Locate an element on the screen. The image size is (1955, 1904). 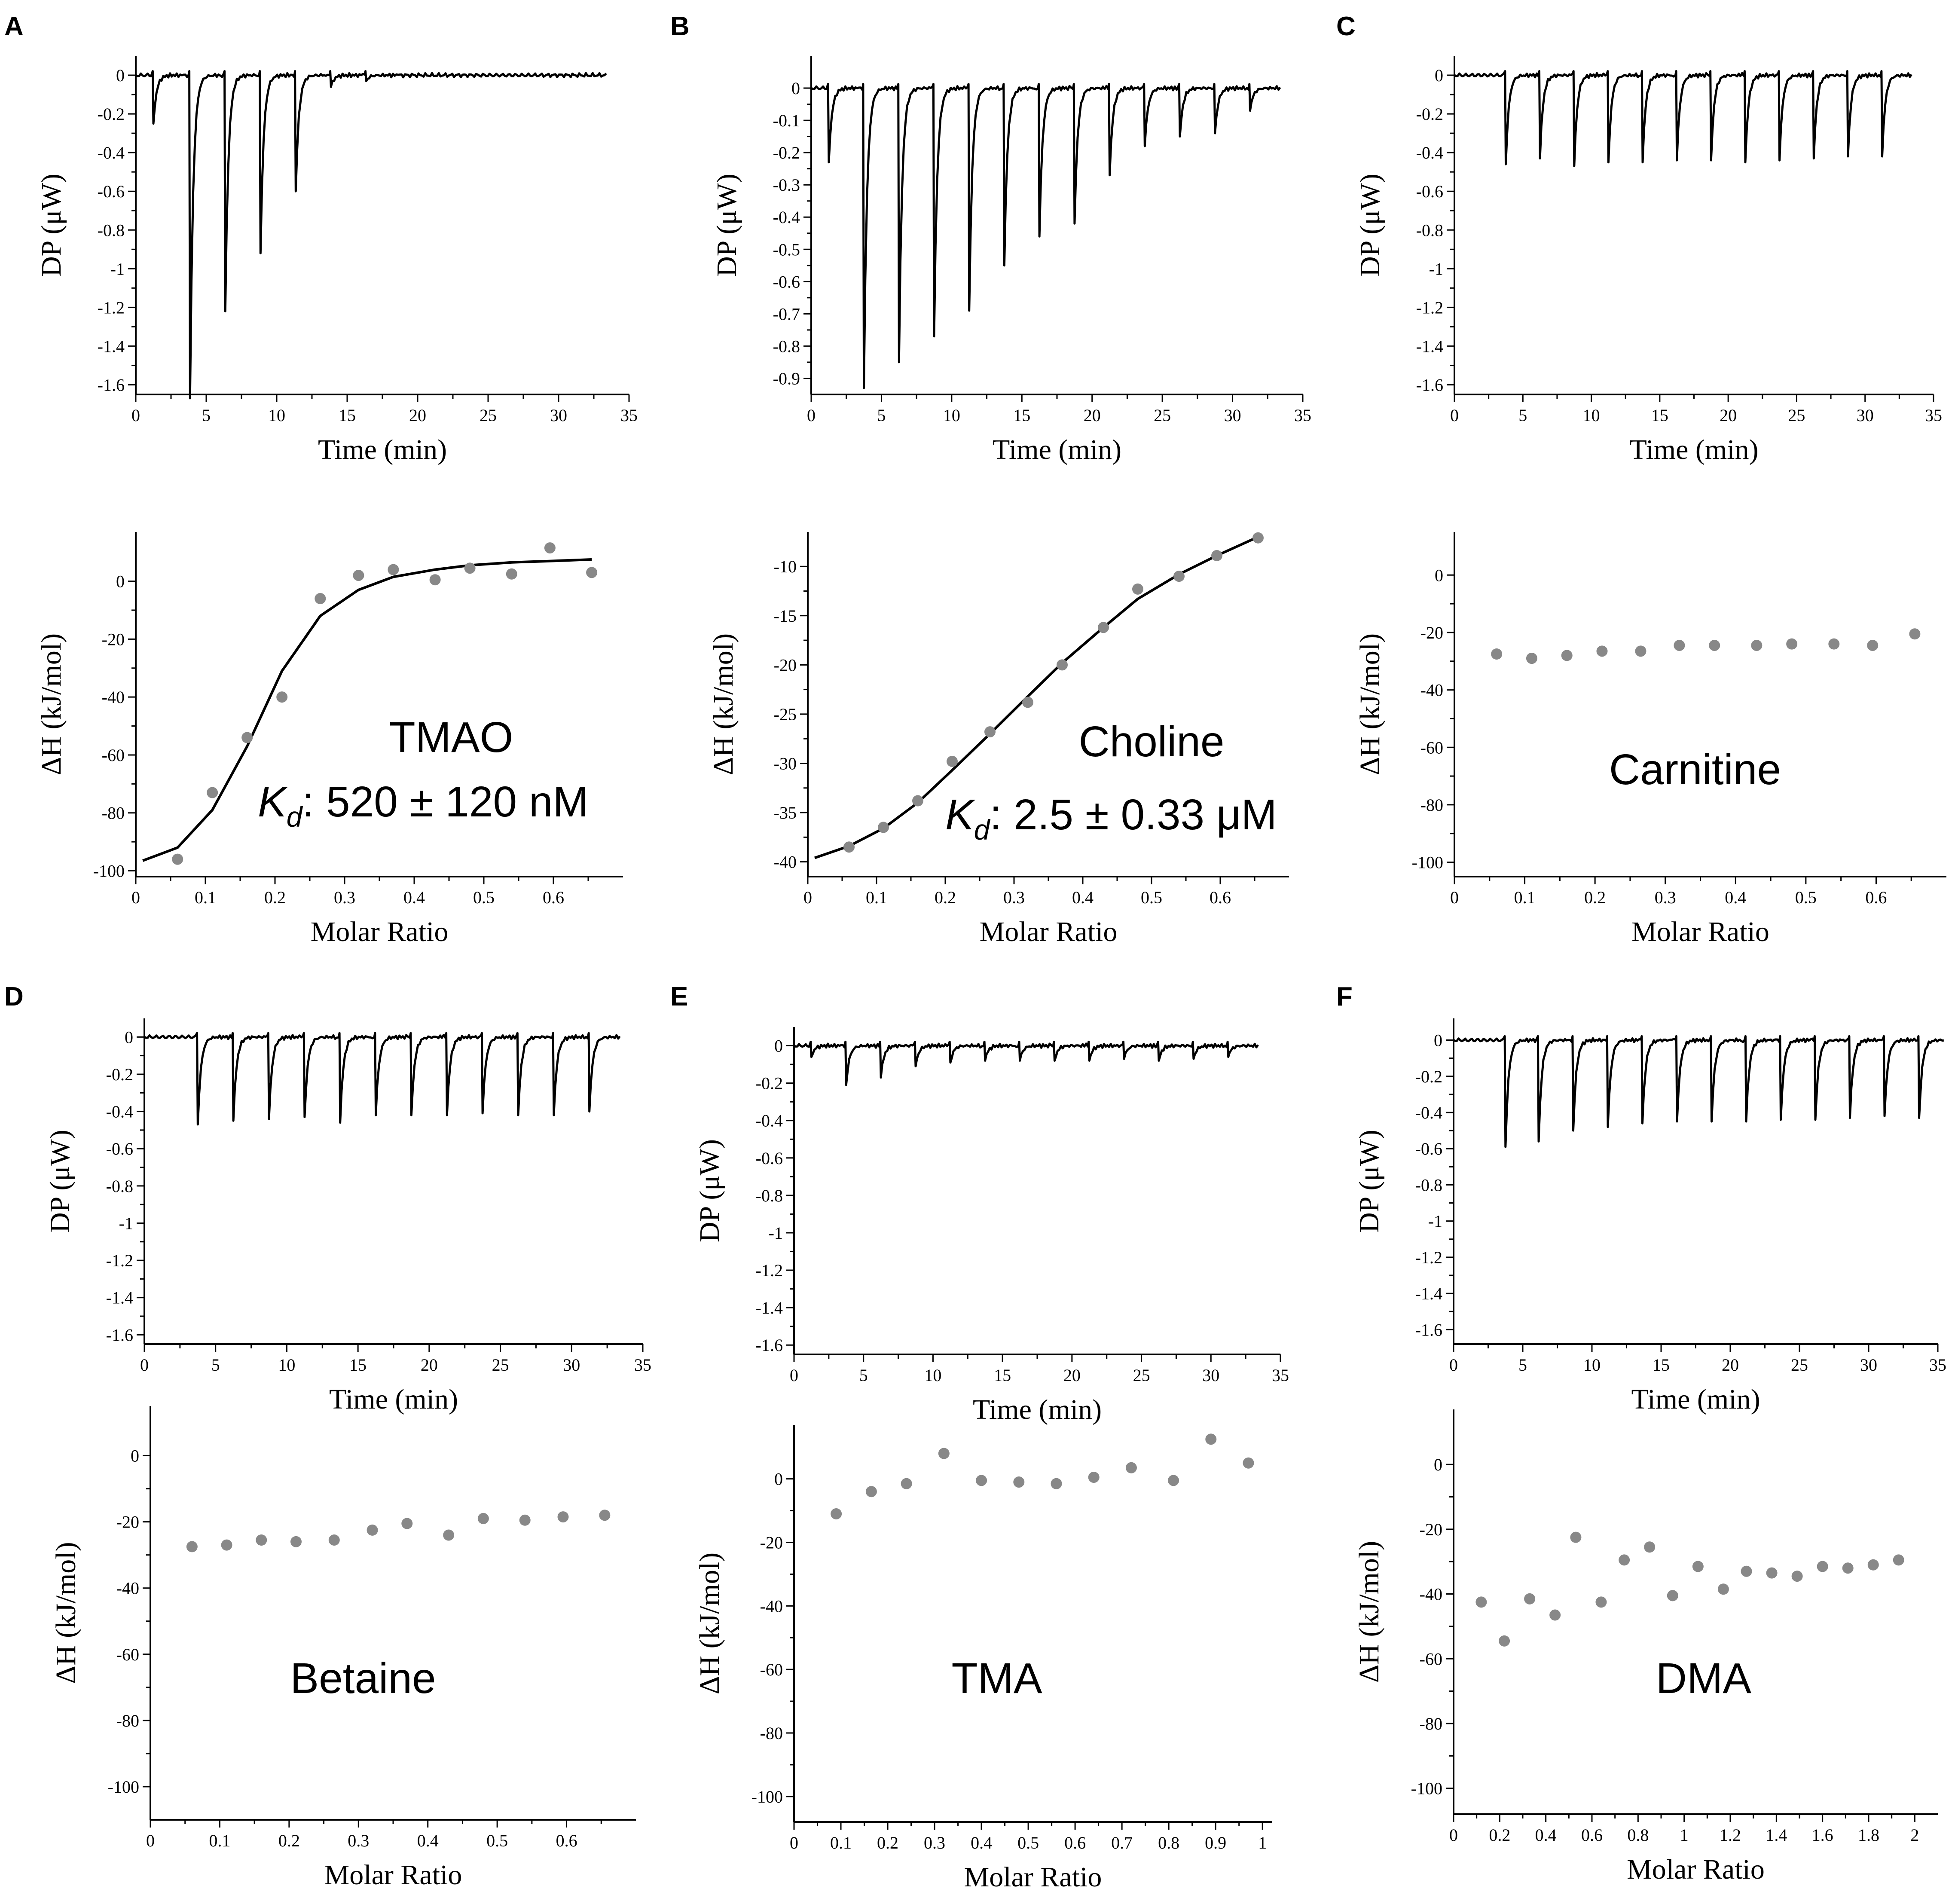
panel-letter-c: C is located at coordinates (1346, 26).